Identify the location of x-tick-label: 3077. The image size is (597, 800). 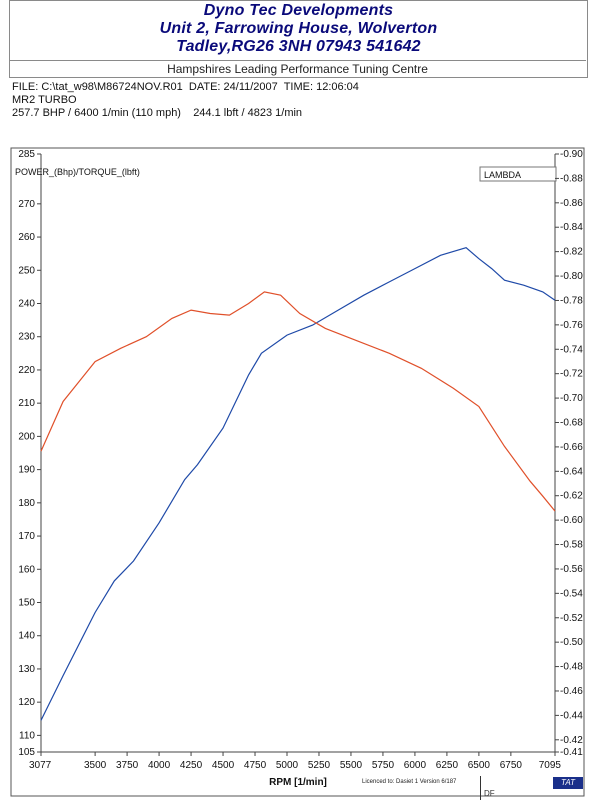
(40, 765).